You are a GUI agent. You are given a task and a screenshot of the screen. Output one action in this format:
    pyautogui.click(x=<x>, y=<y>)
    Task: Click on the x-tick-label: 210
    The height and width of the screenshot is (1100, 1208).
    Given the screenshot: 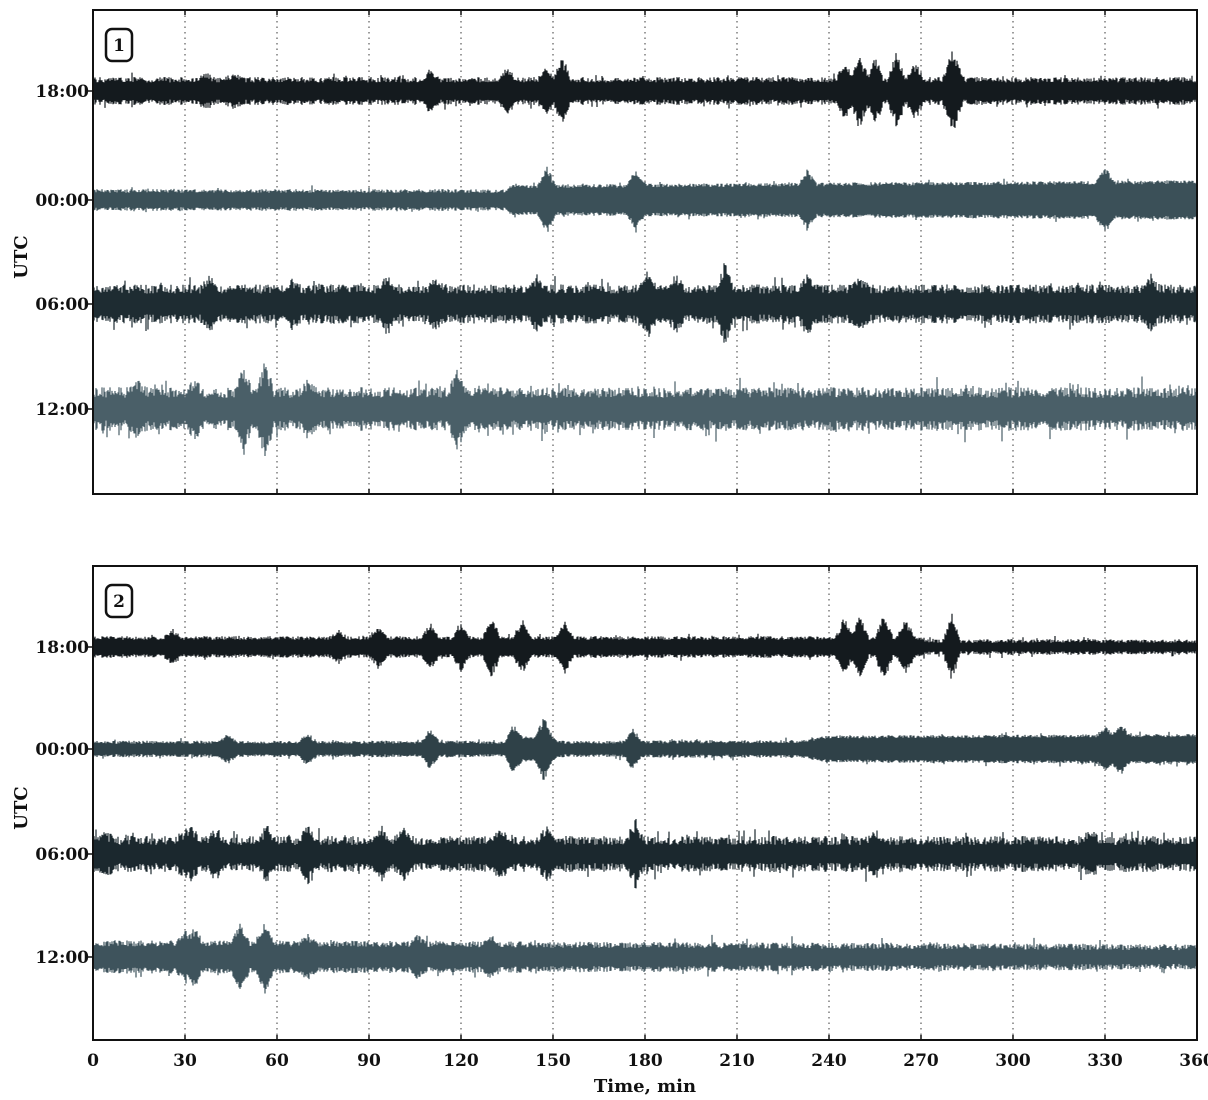 What is the action you would take?
    pyautogui.click(x=737, y=1061)
    